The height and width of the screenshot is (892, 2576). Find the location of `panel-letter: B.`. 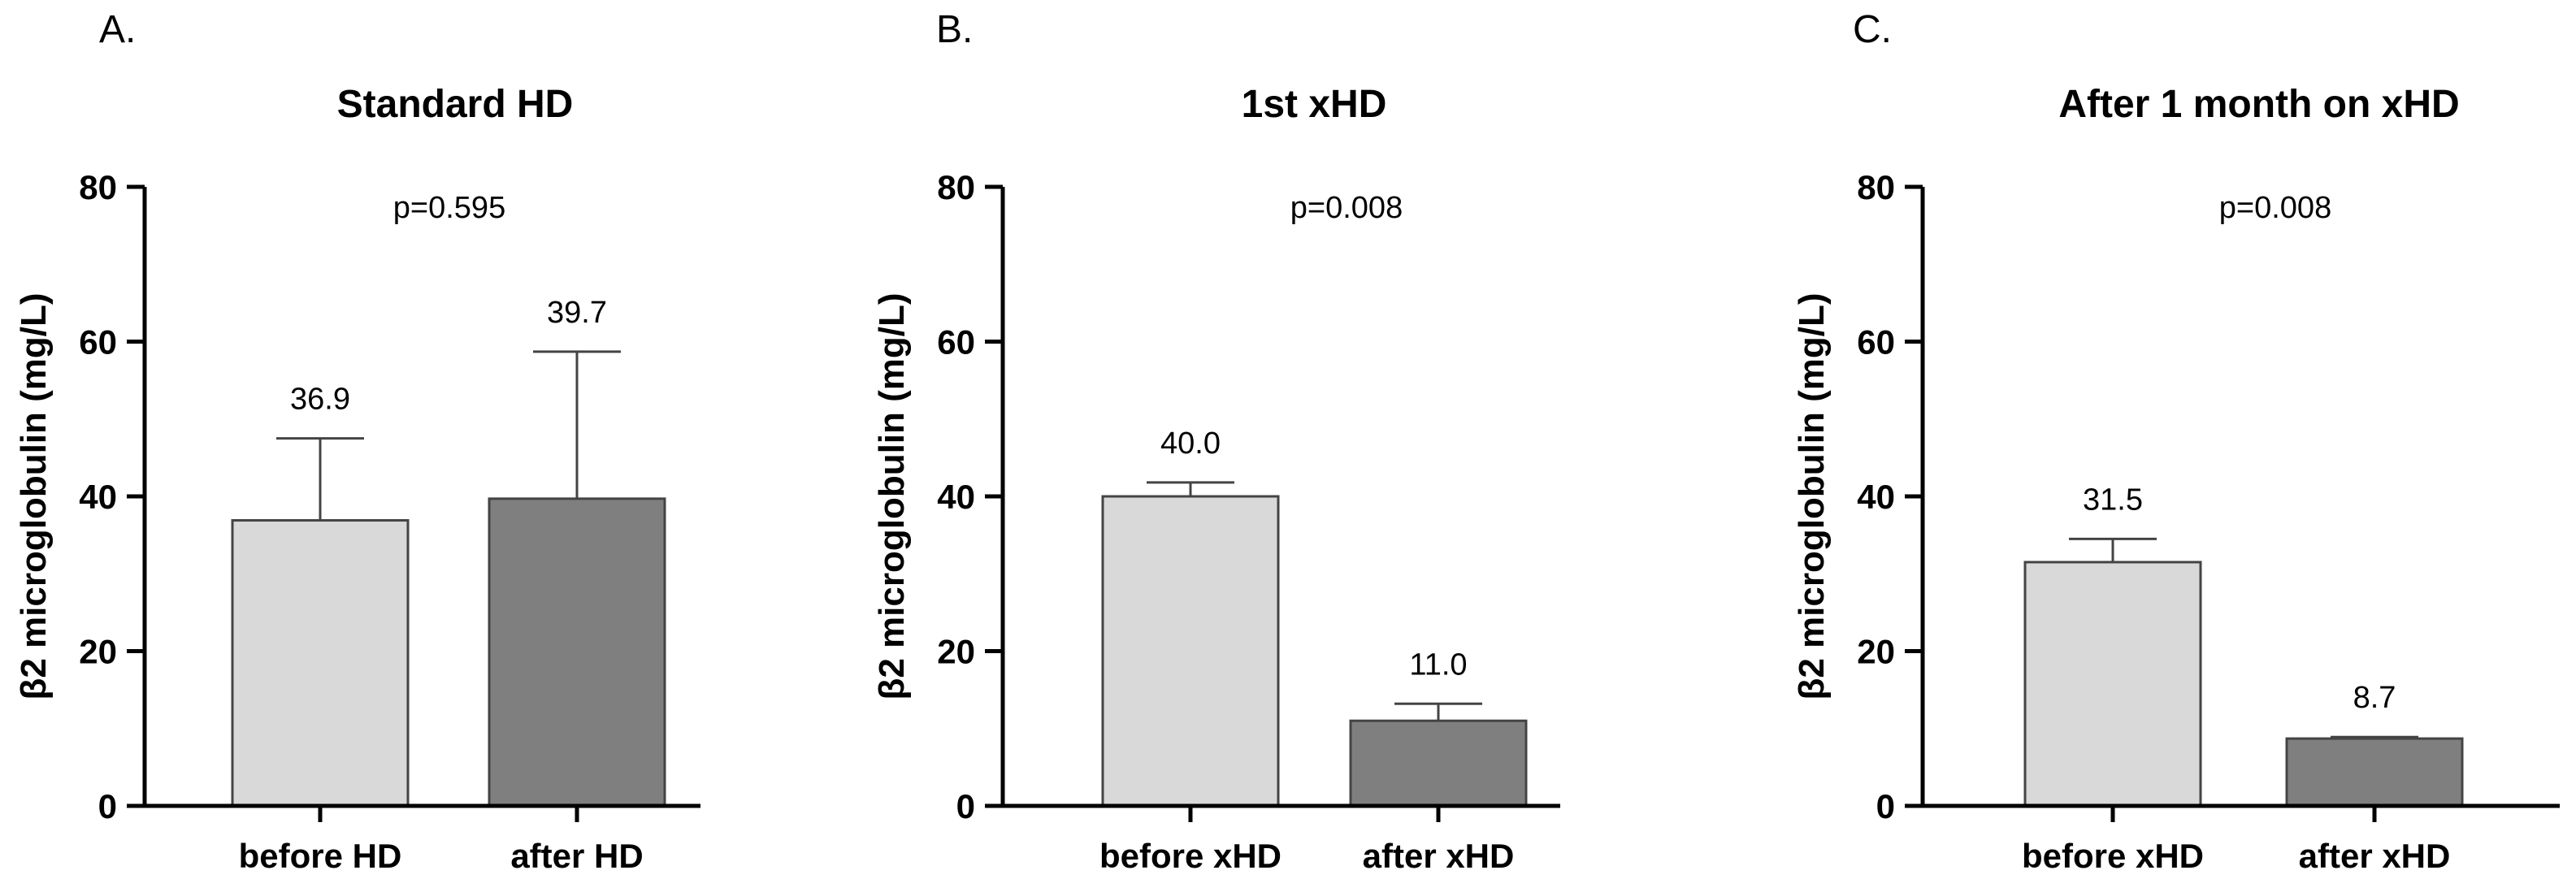

panel-letter: B. is located at coordinates (955, 29).